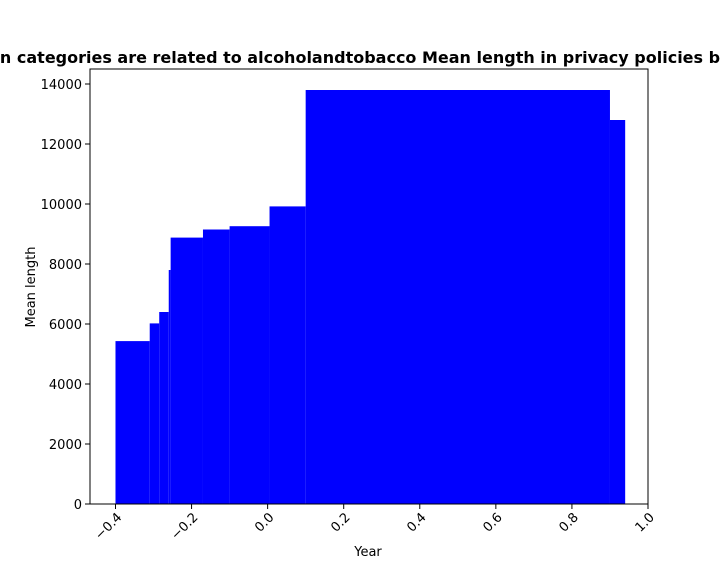 The width and height of the screenshot is (720, 576). Describe the element at coordinates (375, 523) in the screenshot. I see `x-ticks-group: −0.4 −0.2 0.0 0.2 0.4 0.6 0.8 1.0` at that location.